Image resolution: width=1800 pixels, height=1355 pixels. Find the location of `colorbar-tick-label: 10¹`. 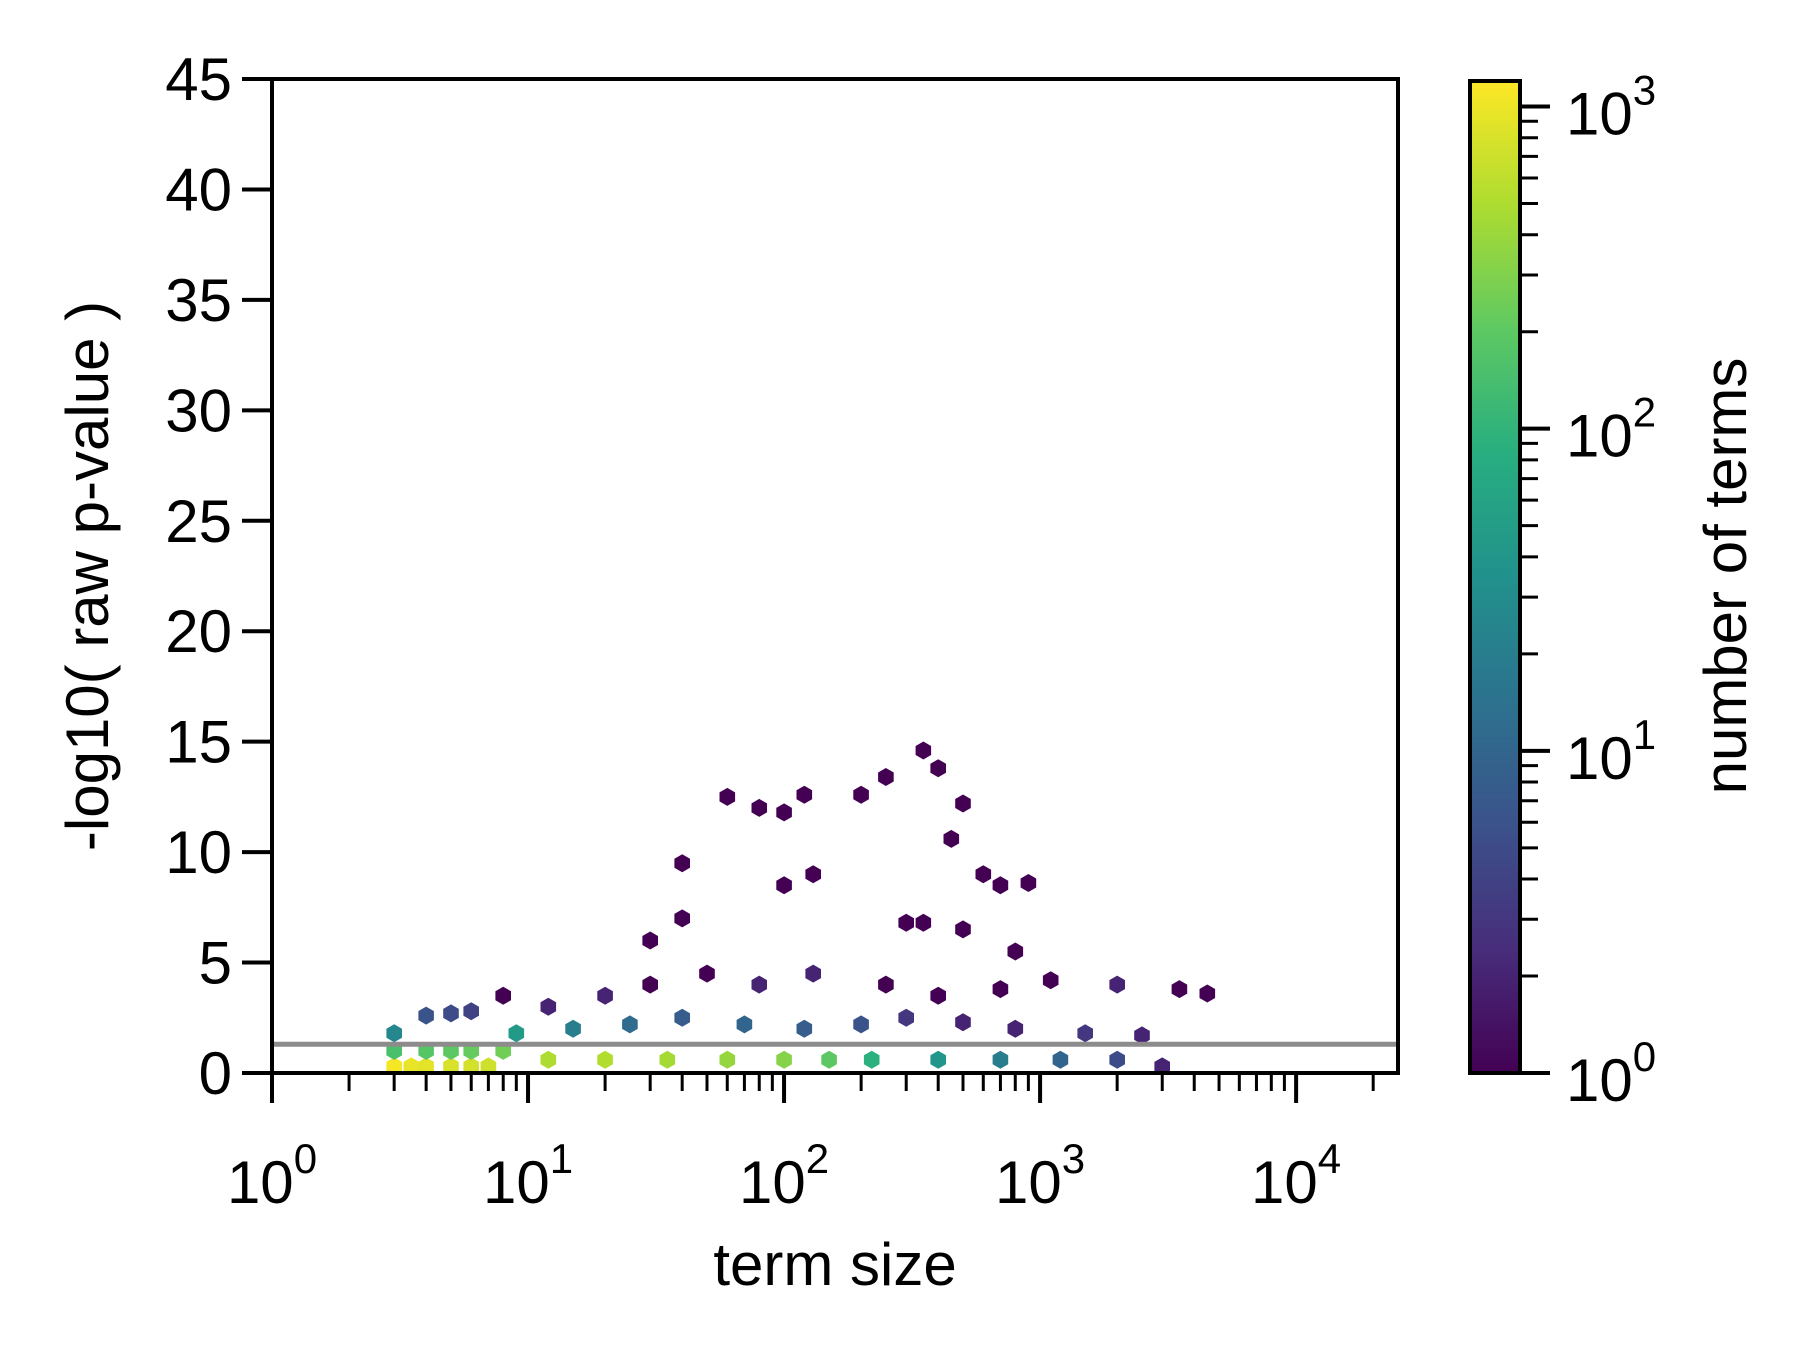

colorbar-tick-label: 10¹ is located at coordinates (1611, 751).